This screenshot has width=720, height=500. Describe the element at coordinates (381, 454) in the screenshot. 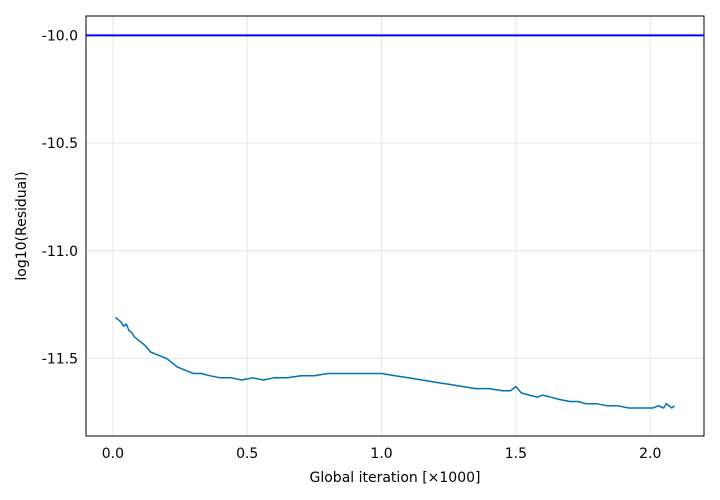

I see `x-tick-label: 1.0` at that location.